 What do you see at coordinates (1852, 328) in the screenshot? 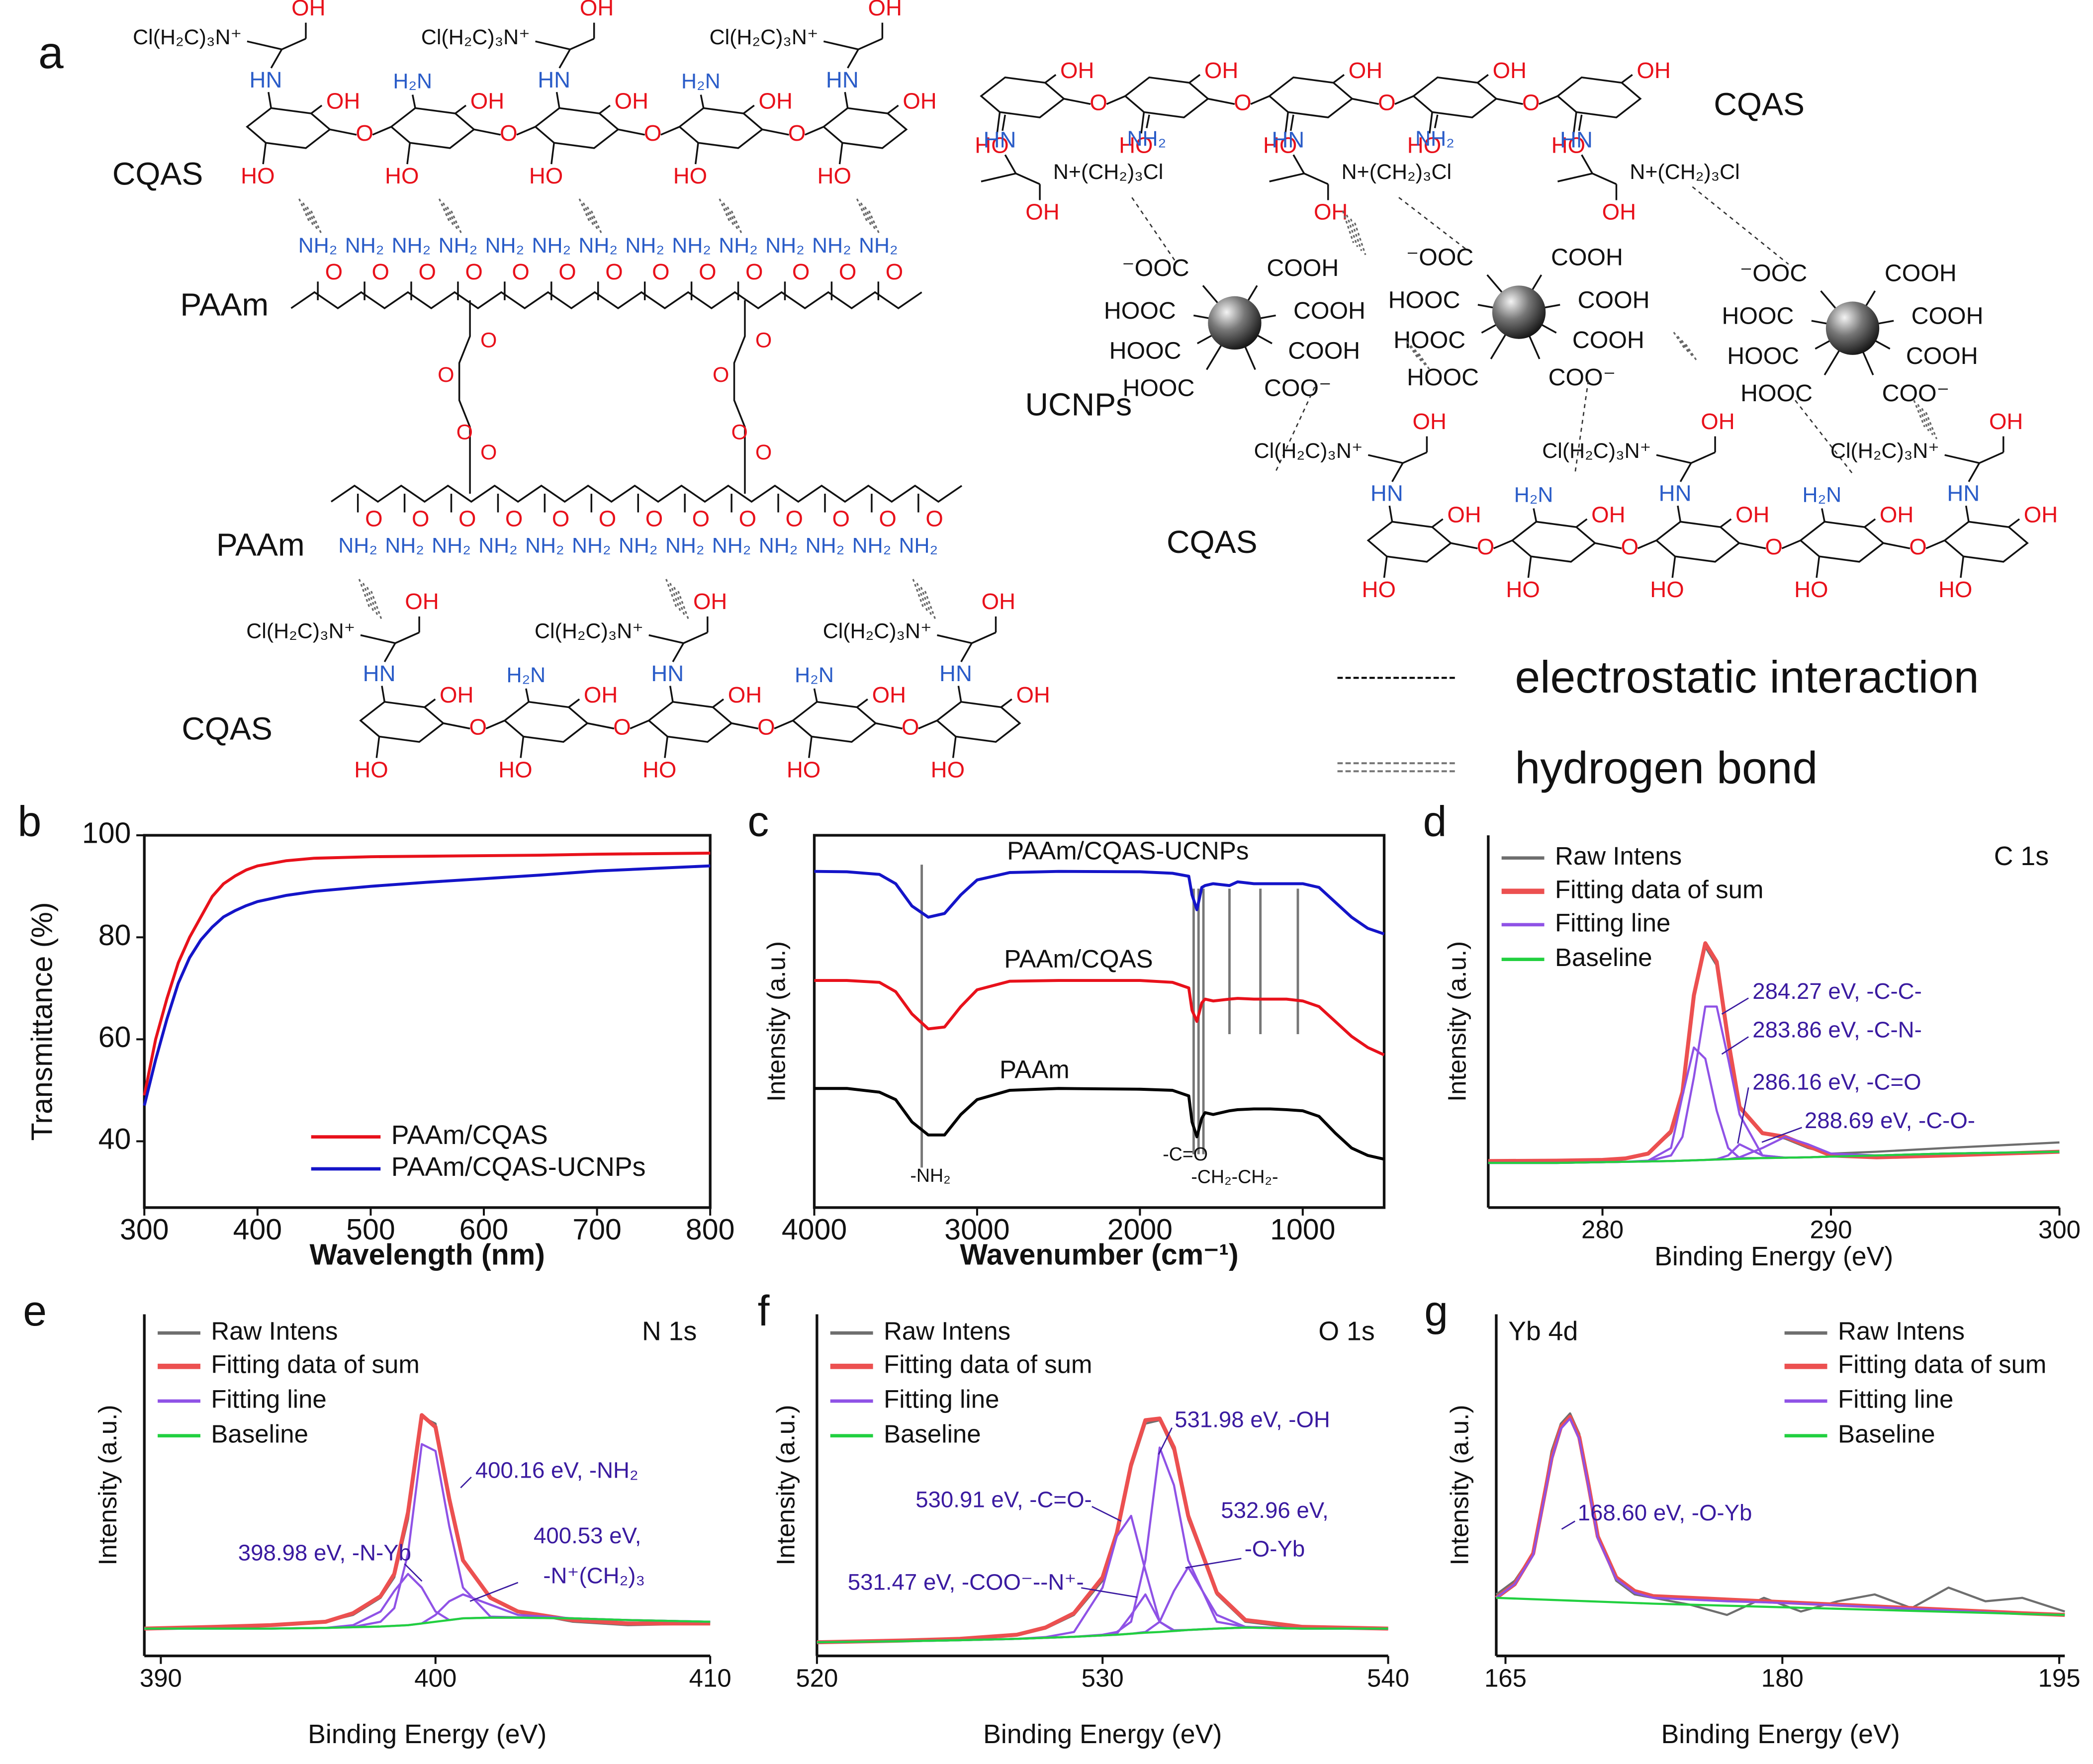
I see `nanoparticle` at bounding box center [1852, 328].